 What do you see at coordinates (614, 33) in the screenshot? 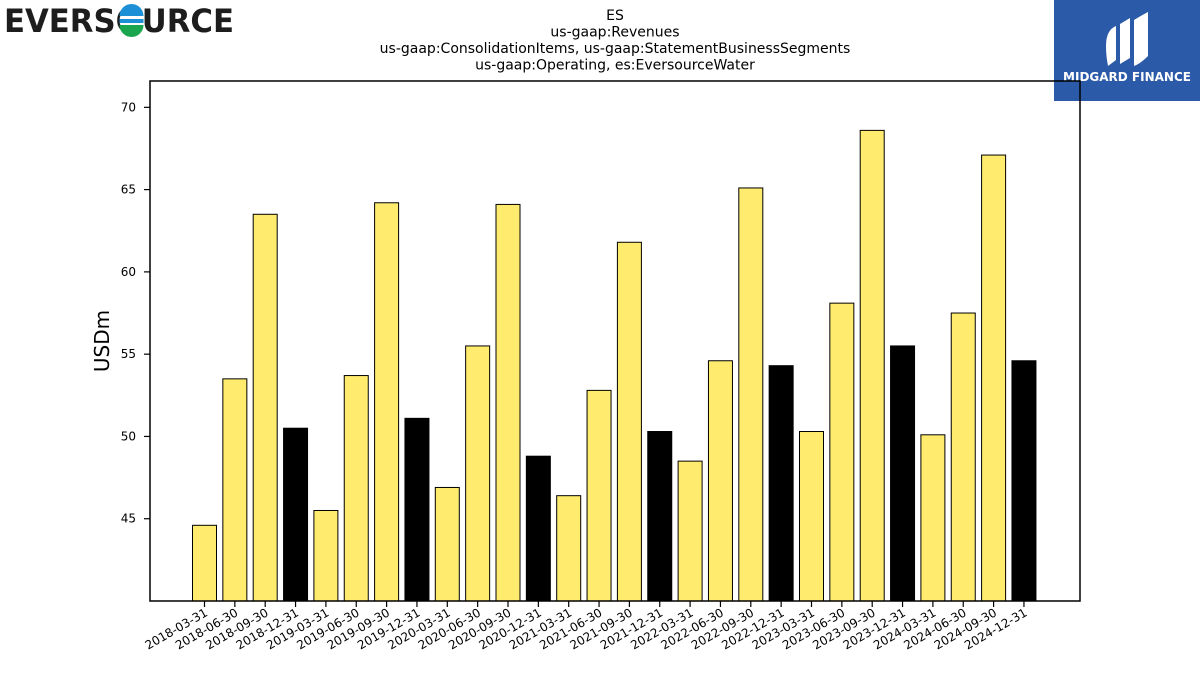
I see `chart-title-line: us-gaap:Revenues` at bounding box center [614, 33].